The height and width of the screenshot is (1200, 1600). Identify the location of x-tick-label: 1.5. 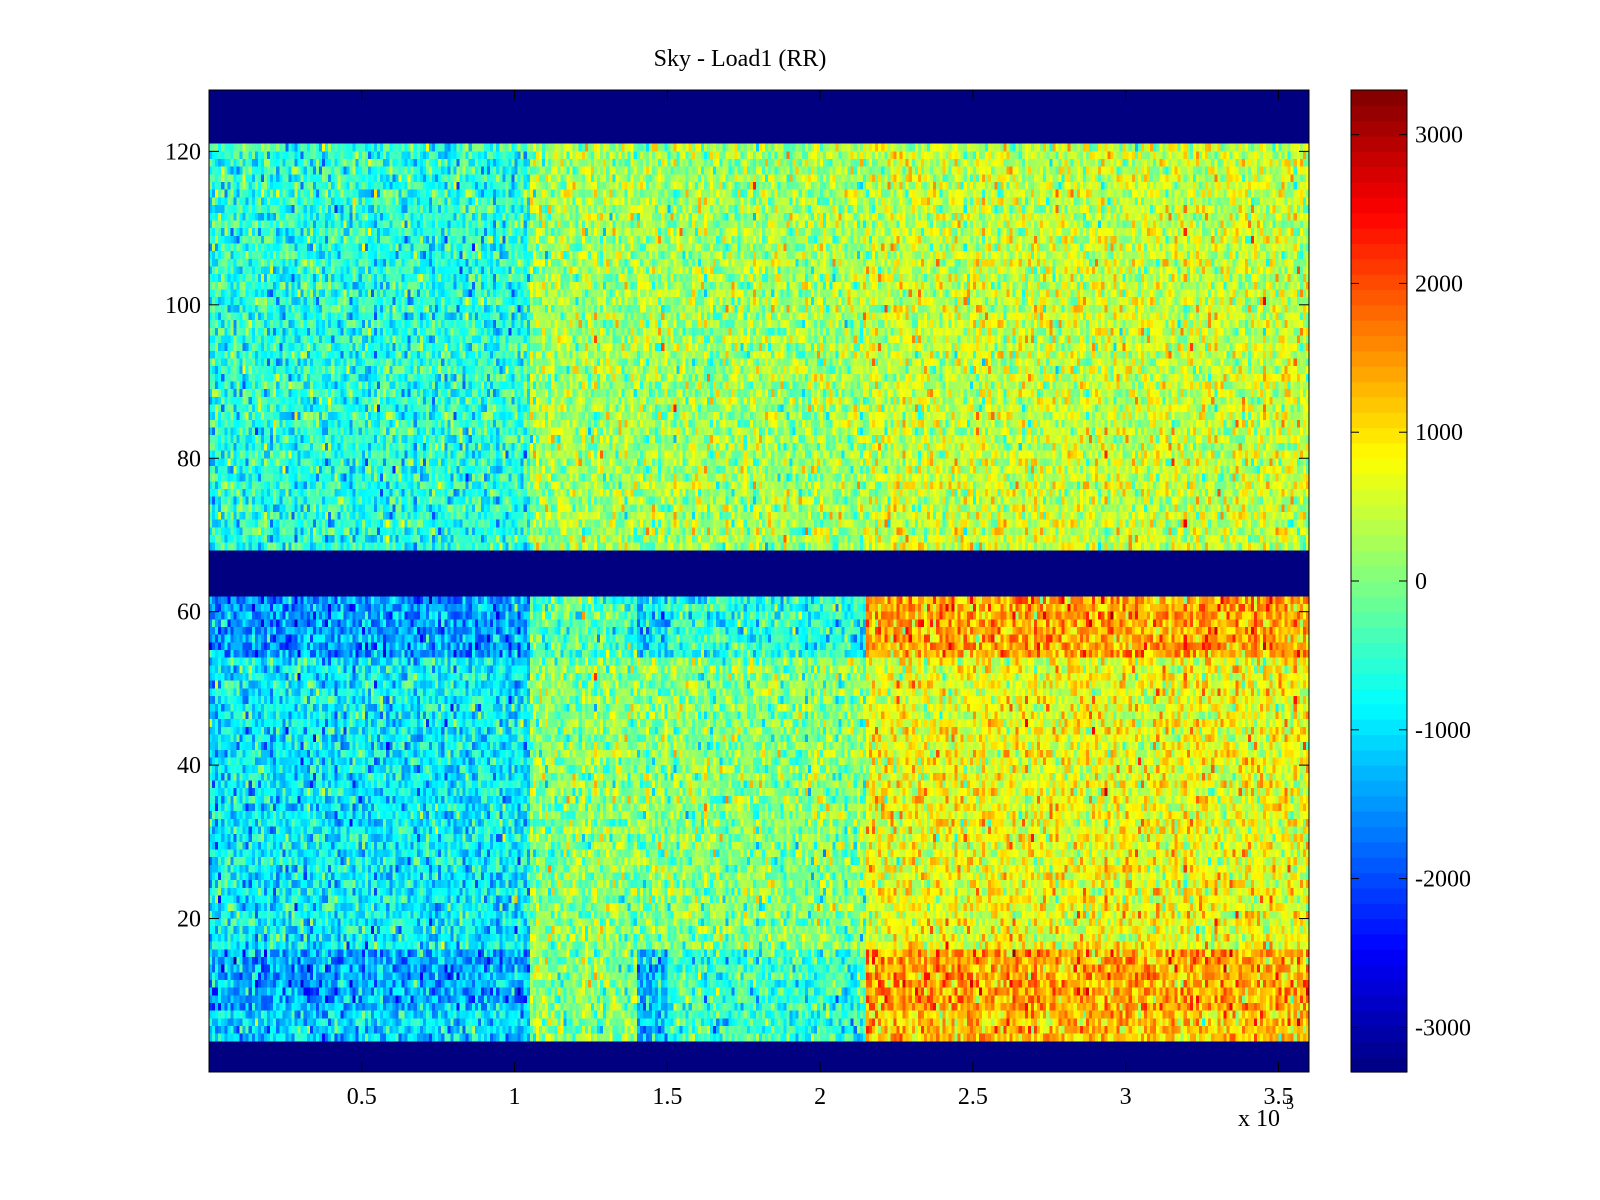
(667, 1097).